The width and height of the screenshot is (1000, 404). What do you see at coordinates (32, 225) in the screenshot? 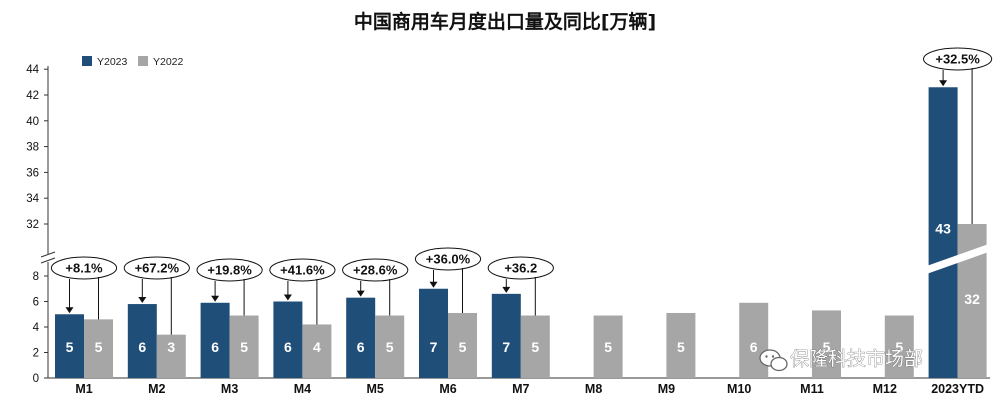
I see `y-tick-label: 32` at bounding box center [32, 225].